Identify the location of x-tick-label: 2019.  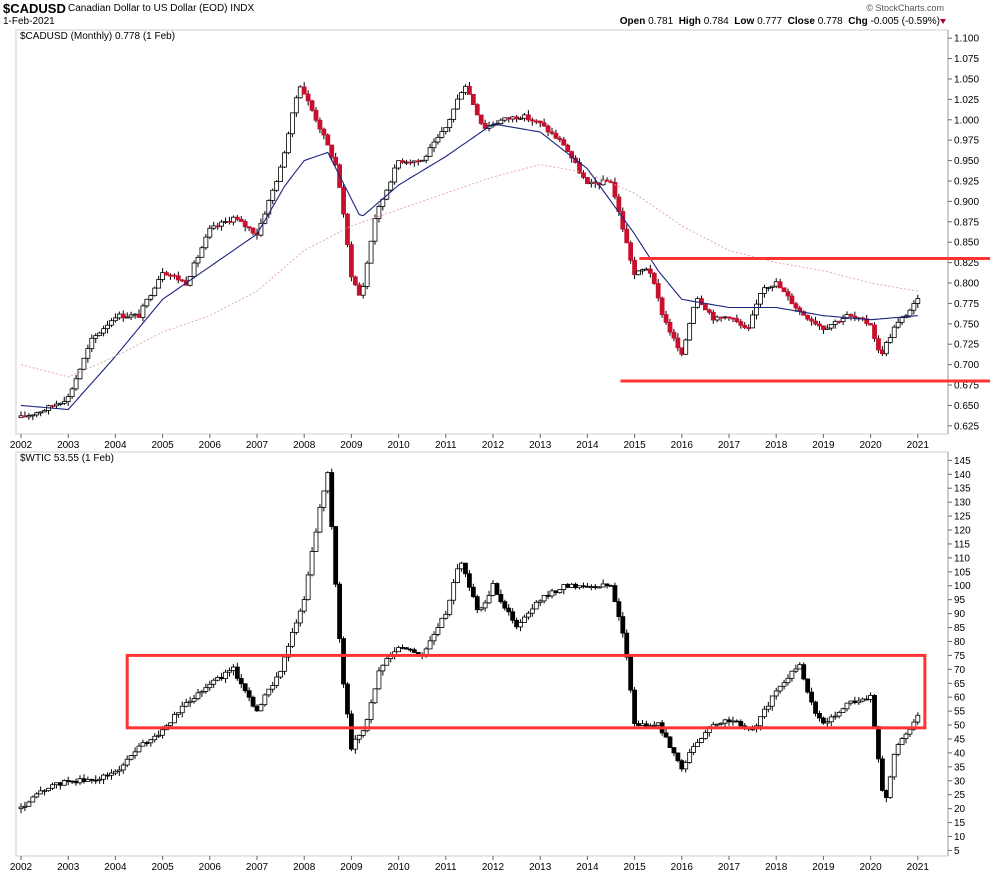
(823, 867).